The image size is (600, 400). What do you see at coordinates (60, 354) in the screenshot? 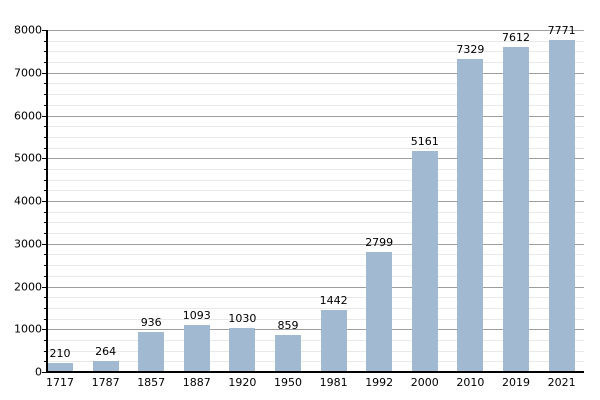
I see `bar-value-label: 210` at bounding box center [60, 354].